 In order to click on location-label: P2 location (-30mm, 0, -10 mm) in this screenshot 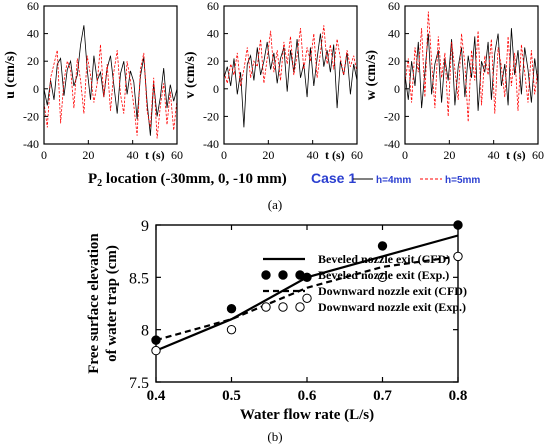, I will do `click(187, 180)`.